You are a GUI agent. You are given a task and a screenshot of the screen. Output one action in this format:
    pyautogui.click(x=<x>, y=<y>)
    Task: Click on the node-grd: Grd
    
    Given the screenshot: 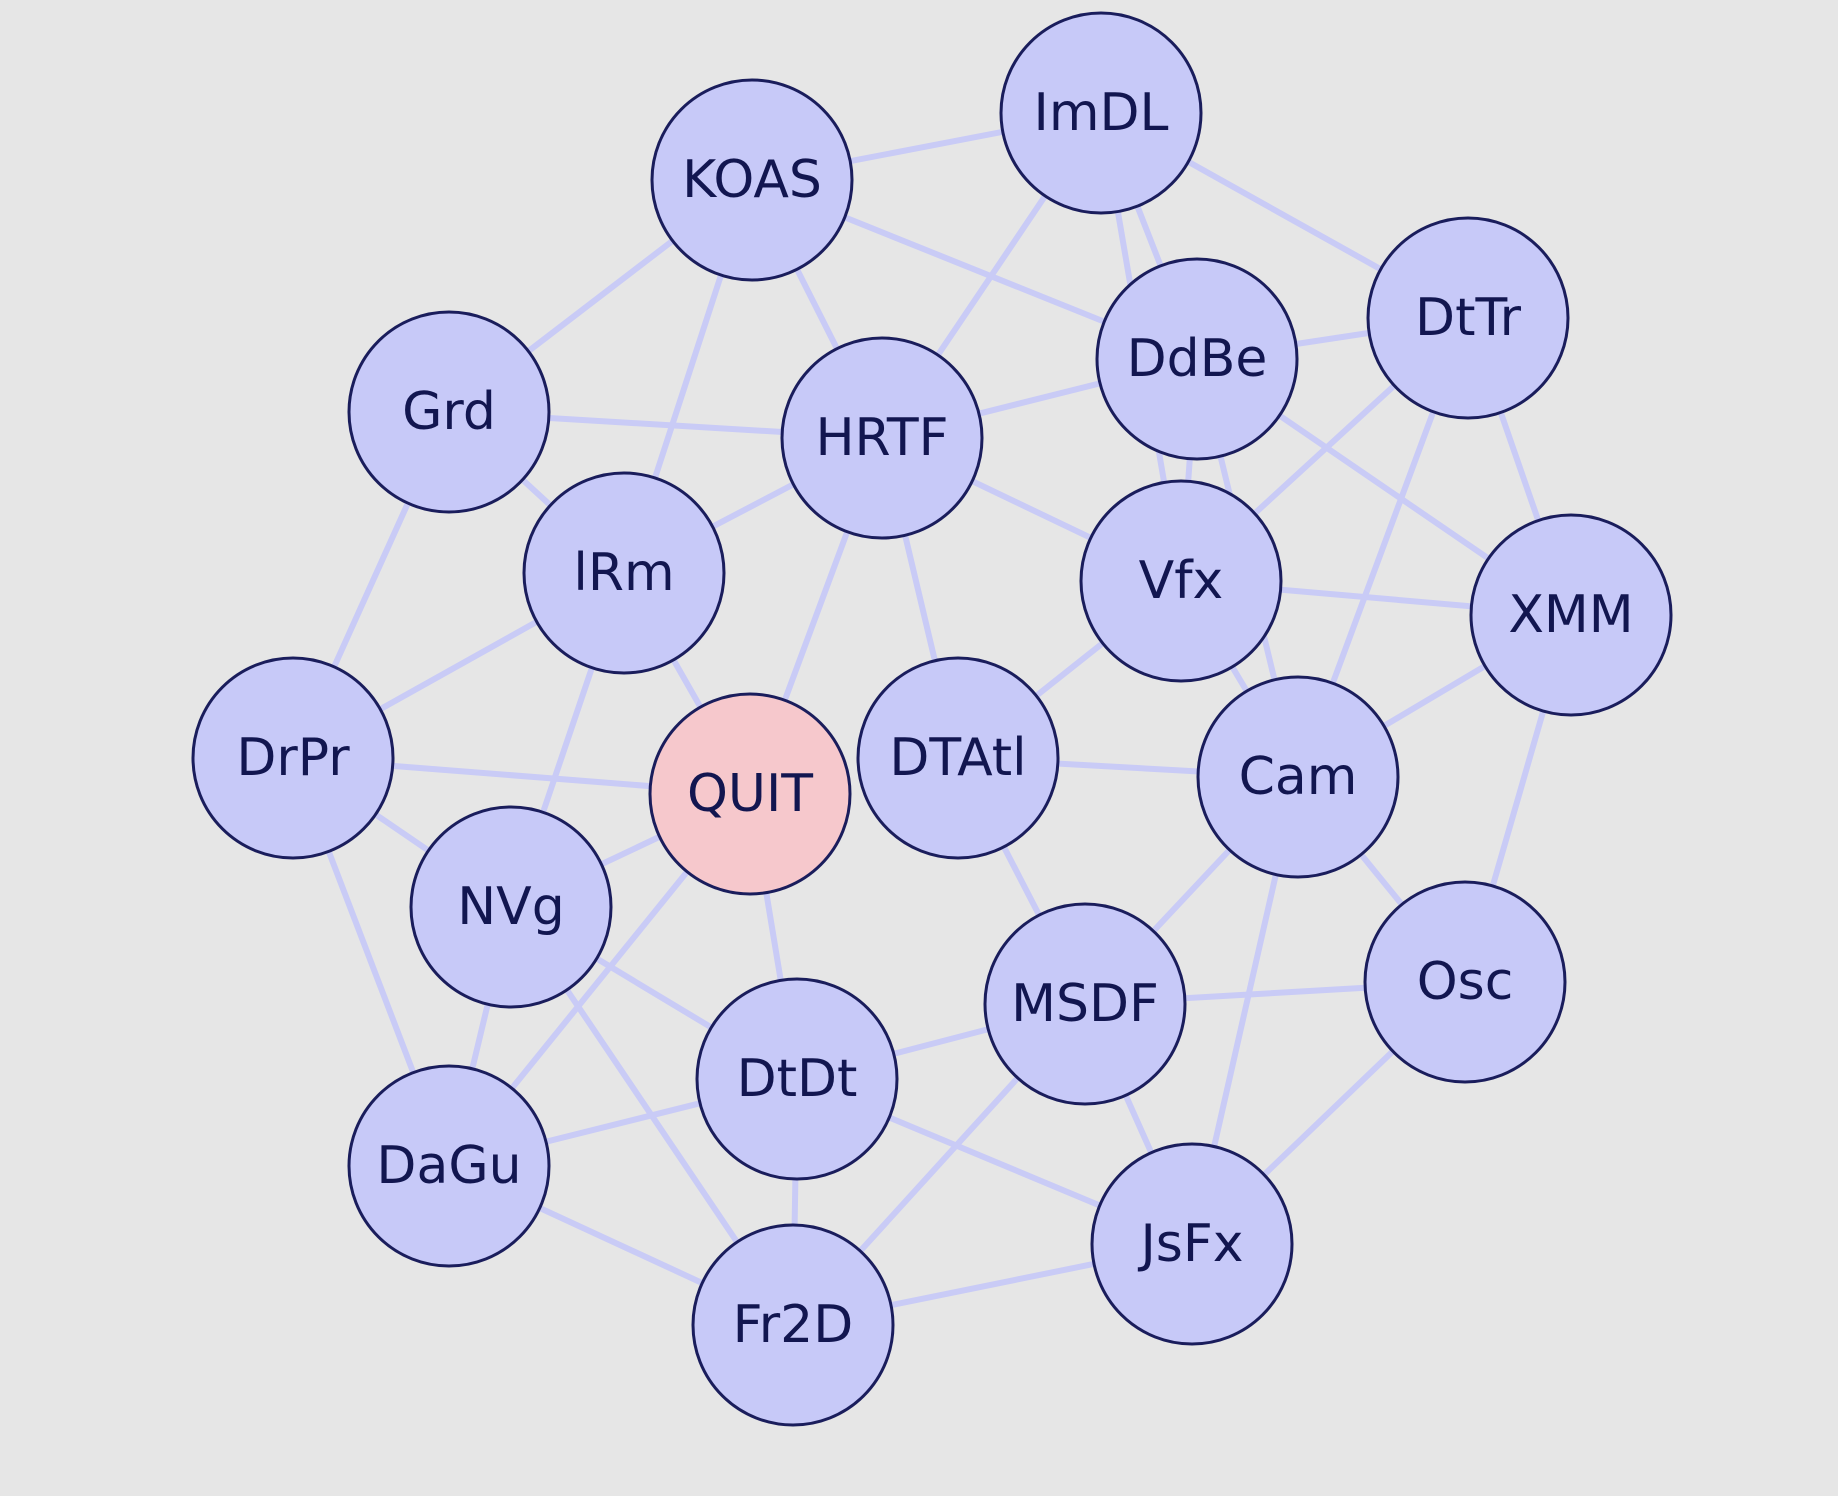 What is the action you would take?
    pyautogui.click(x=449, y=412)
    